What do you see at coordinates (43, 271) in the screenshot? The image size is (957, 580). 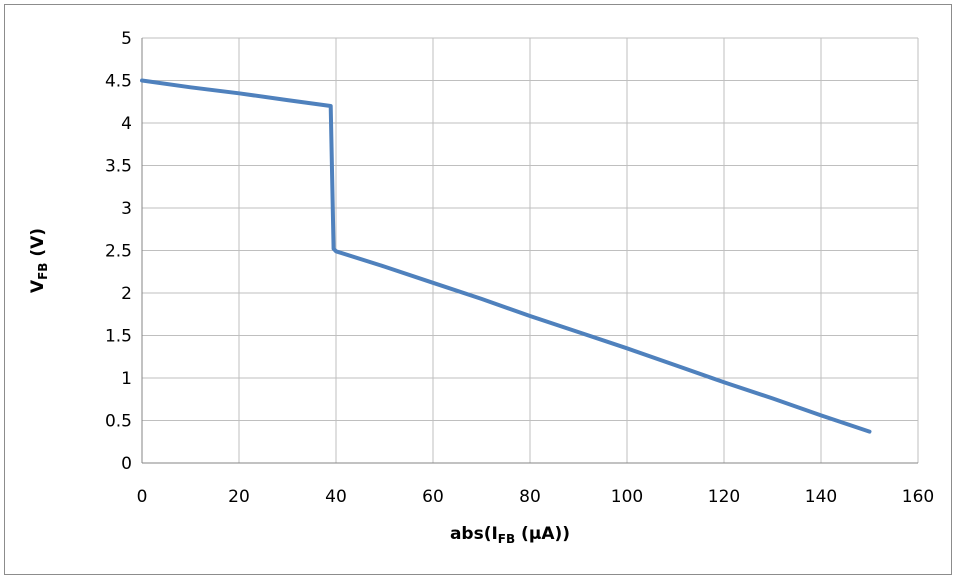 I see `y-axis-title-subscript: FB` at bounding box center [43, 271].